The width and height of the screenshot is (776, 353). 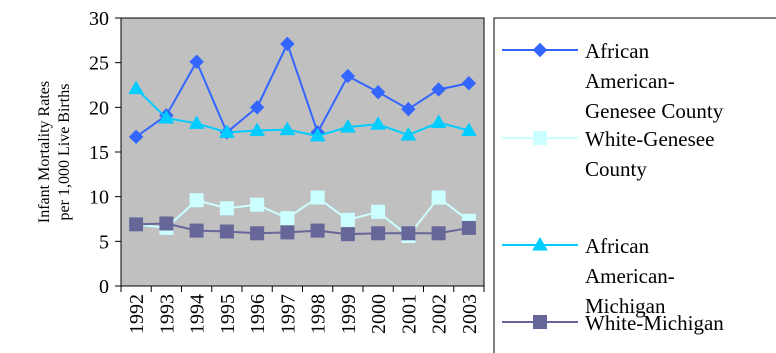 I want to click on x-tick-label: 2000, so click(x=379, y=314).